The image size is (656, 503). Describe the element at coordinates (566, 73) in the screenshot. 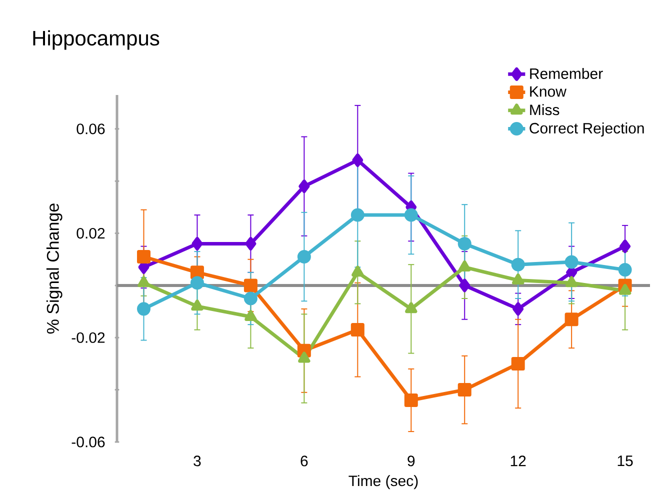

I see `legend-label: Remember` at that location.